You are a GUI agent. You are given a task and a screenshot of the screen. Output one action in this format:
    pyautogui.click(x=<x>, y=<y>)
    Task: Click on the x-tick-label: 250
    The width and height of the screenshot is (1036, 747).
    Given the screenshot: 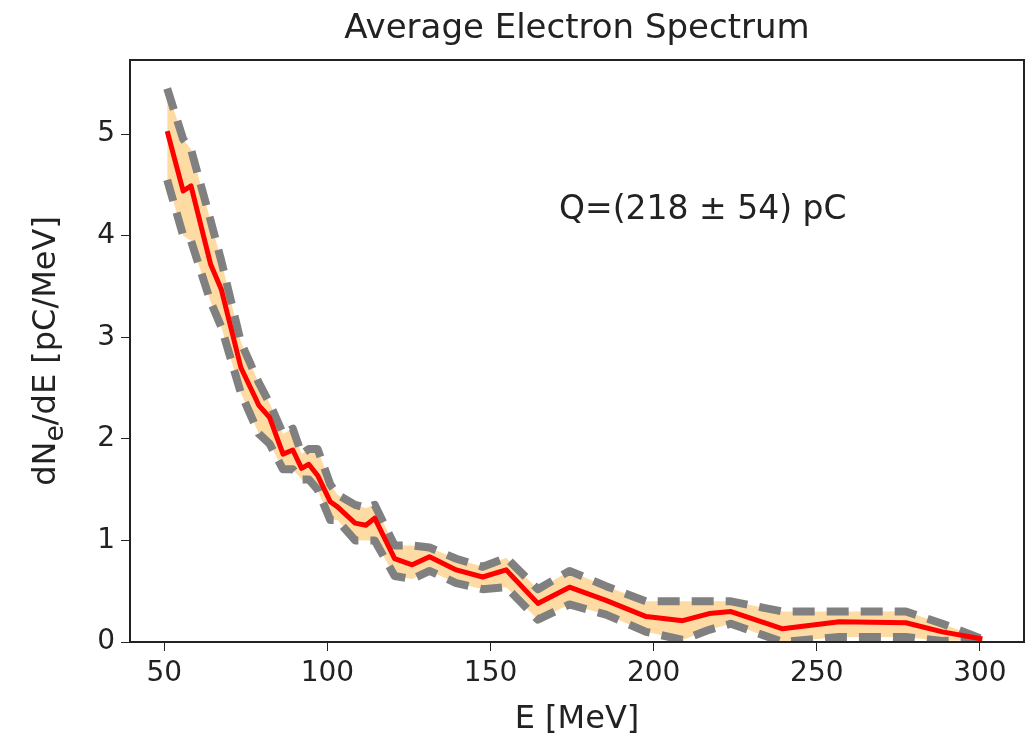 What is the action you would take?
    pyautogui.click(x=817, y=672)
    